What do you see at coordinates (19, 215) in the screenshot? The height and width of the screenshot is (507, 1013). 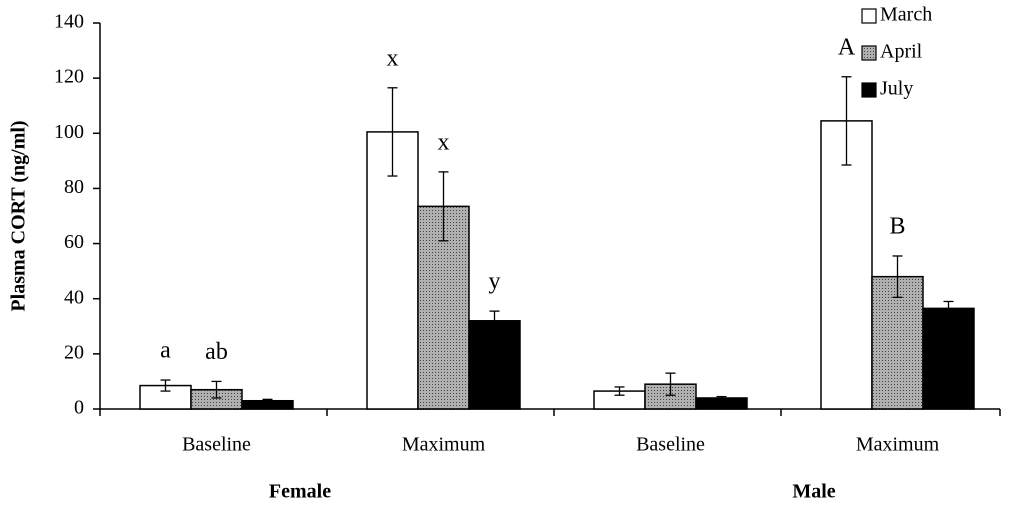 I see `y-axis-label: Plasma CORT (ng/ml)` at bounding box center [19, 215].